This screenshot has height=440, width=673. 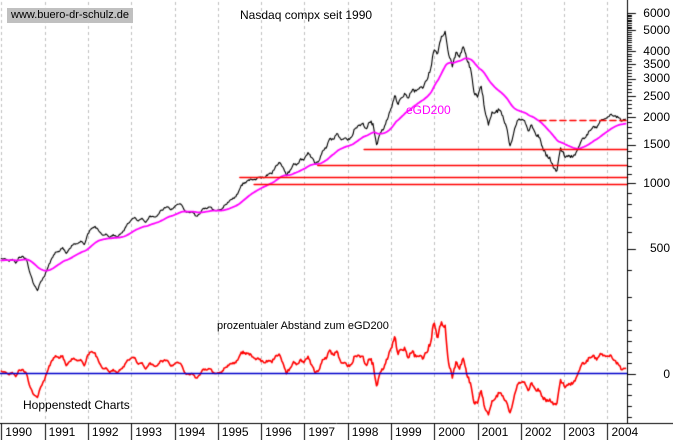 What do you see at coordinates (666, 374) in the screenshot?
I see `y-axis-zero-label: 0` at bounding box center [666, 374].